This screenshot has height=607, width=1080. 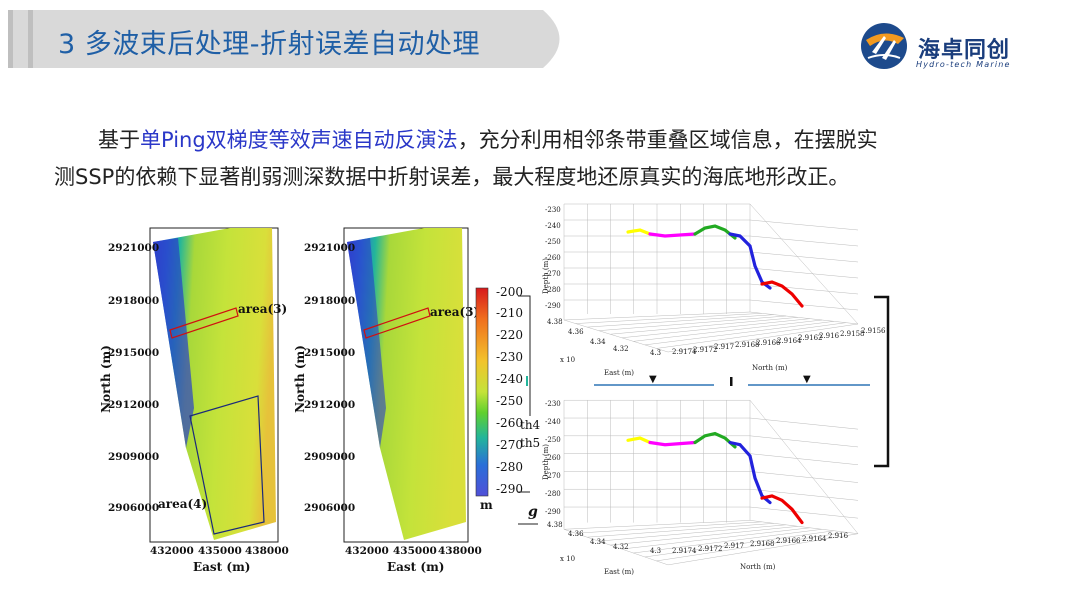 What do you see at coordinates (134, 508) in the screenshot?
I see `y-tick-left: 2906000` at bounding box center [134, 508].